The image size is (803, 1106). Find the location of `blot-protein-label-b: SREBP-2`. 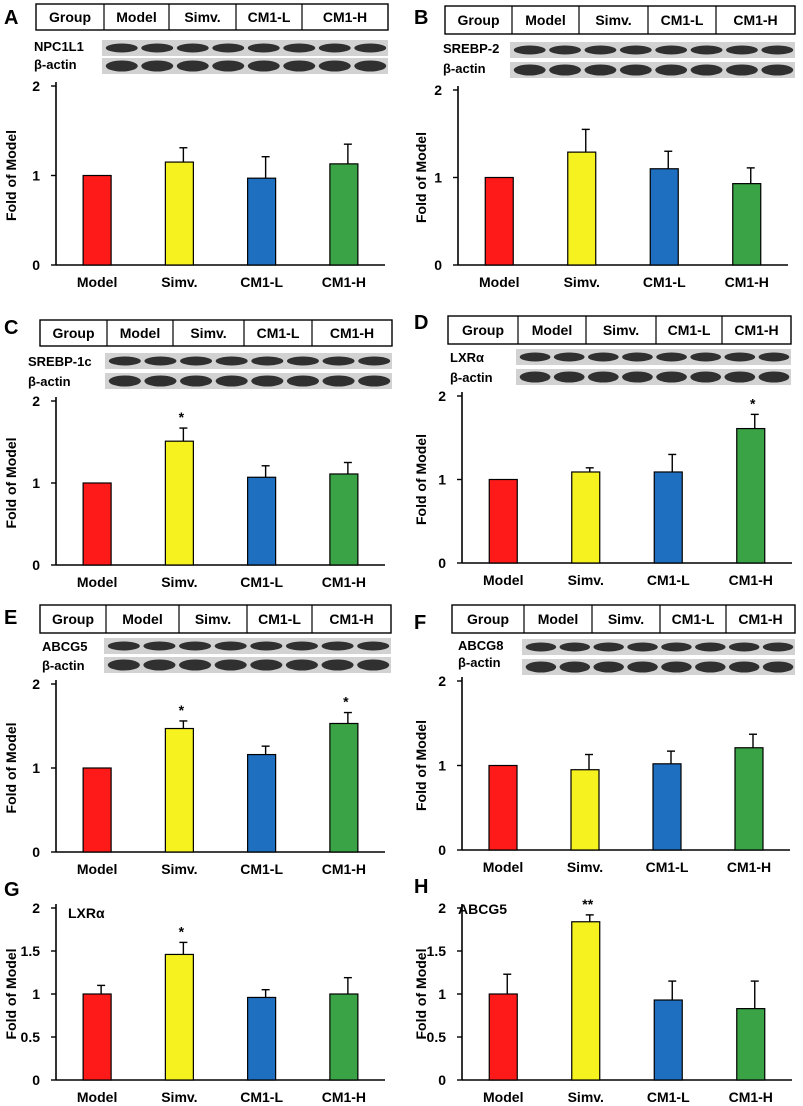

blot-protein-label-b: SREBP-2 is located at coordinates (471, 48).